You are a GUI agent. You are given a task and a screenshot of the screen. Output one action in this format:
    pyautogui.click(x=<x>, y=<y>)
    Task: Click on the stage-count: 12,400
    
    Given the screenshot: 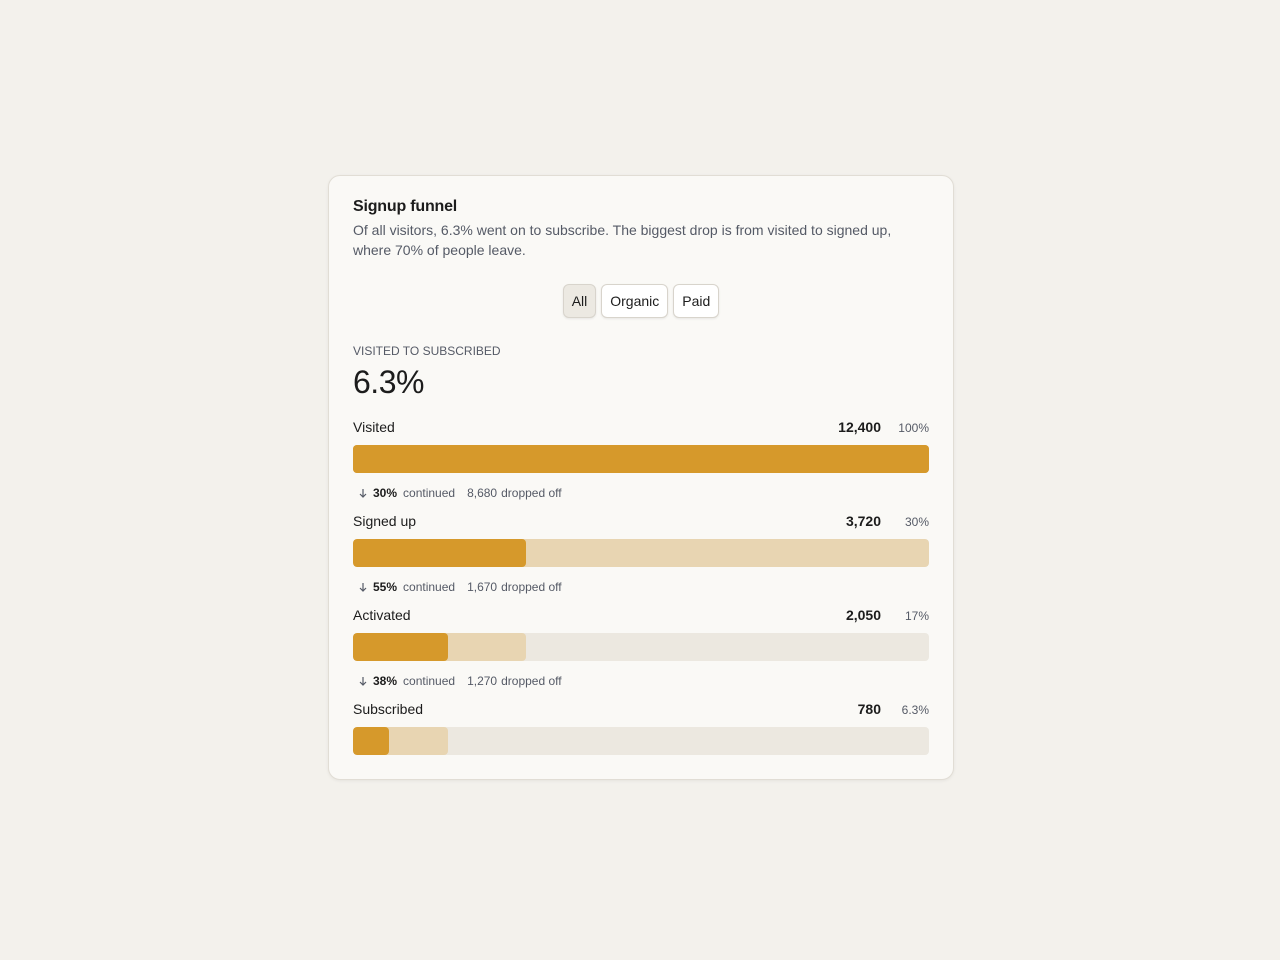 What is the action you would take?
    pyautogui.click(x=859, y=427)
    